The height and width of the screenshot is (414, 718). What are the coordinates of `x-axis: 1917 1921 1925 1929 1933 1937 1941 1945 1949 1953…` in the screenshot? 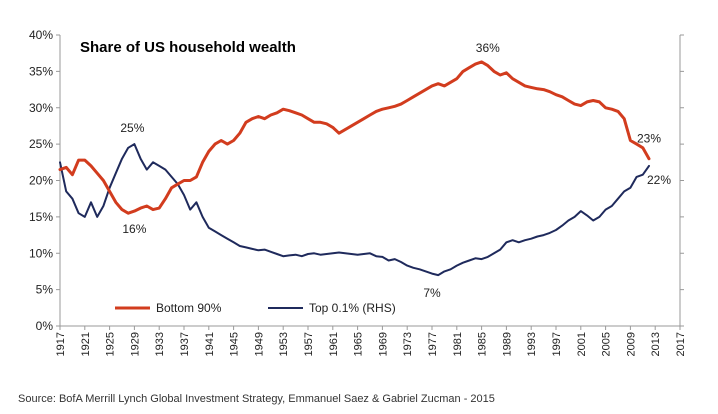 It's located at (371, 340).